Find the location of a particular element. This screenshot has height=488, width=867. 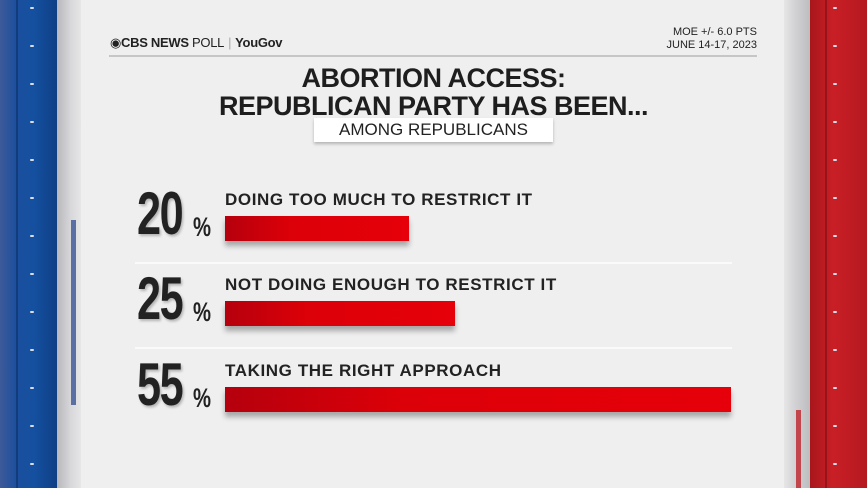

bar-row: 25 % NOT DOING ENOUGH TO RESTRICT IT is located at coordinates (433, 303).